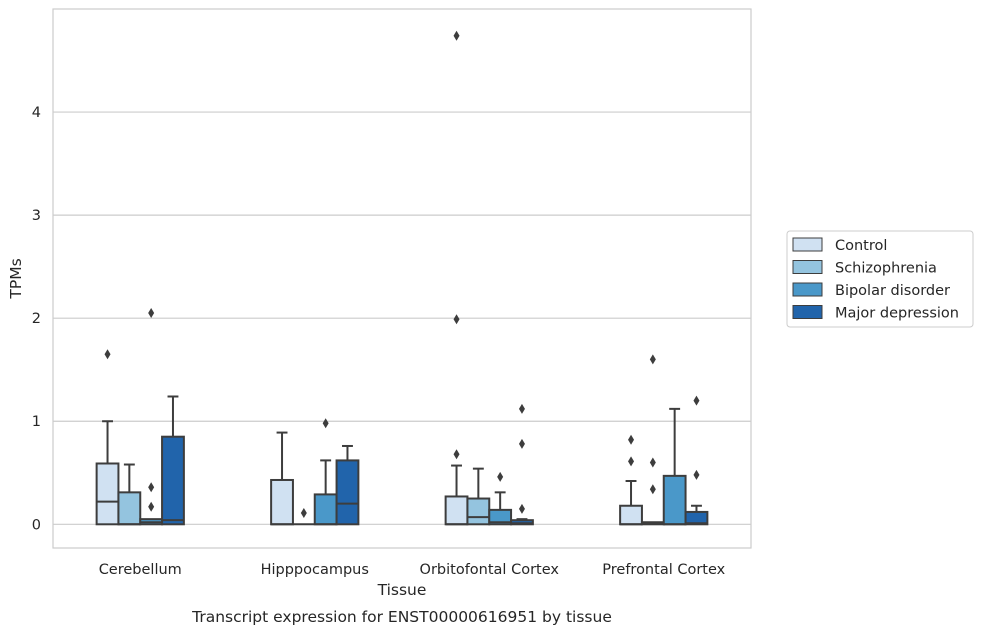  I want to click on y-tick-label: 2, so click(36, 319).